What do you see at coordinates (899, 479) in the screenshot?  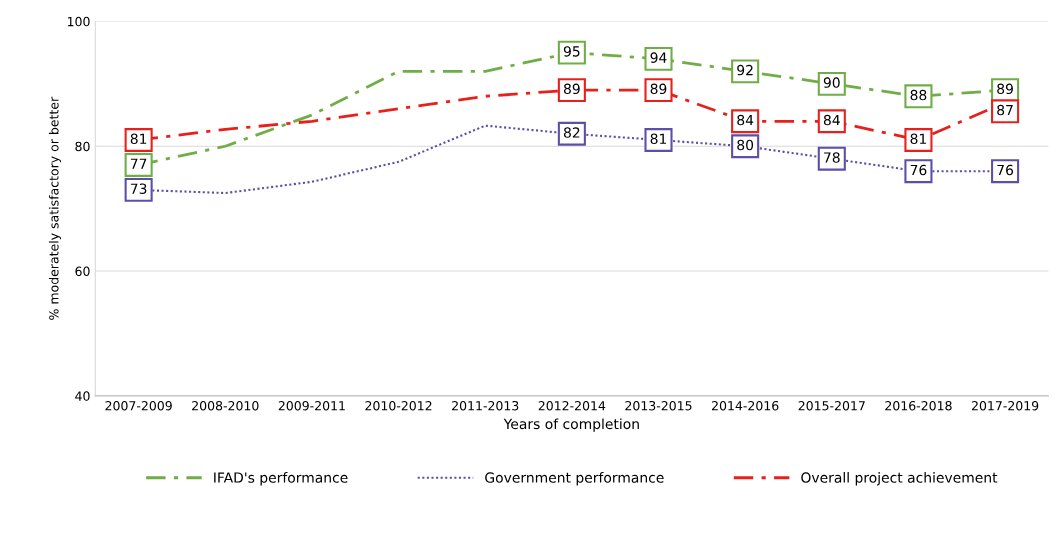 I see `legend-label: Overall project achievement` at bounding box center [899, 479].